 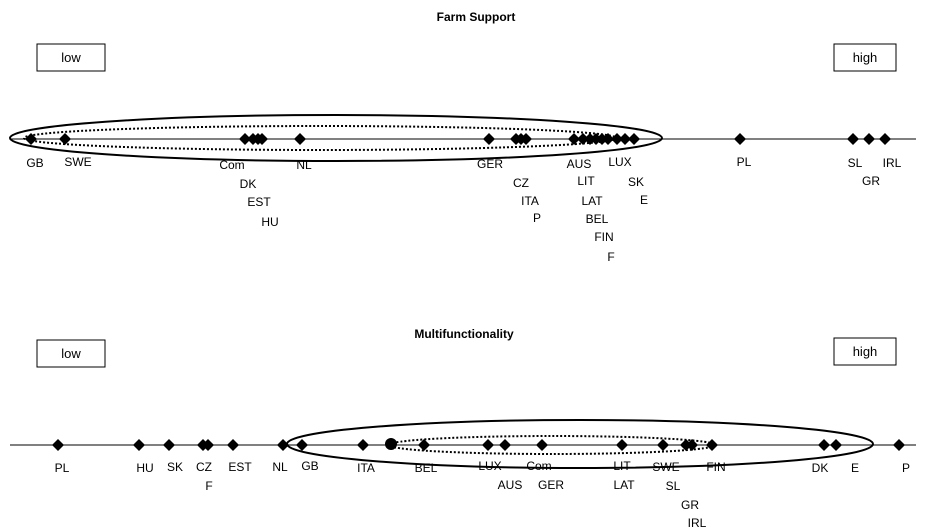 What do you see at coordinates (885, 139) in the screenshot?
I see `marker-irl` at bounding box center [885, 139].